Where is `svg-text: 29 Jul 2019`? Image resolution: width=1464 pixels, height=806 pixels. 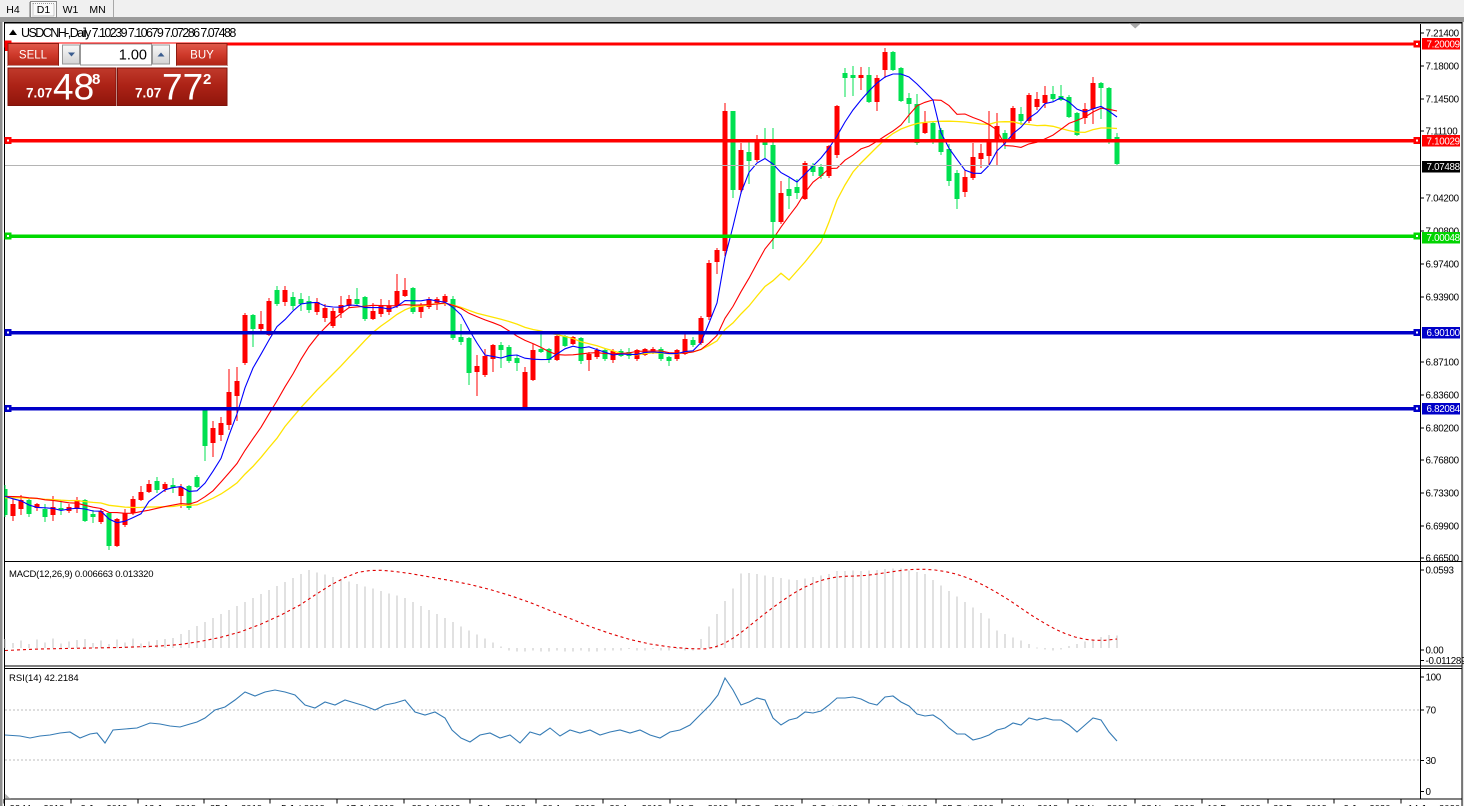
svg-text: 29 Jul 2019 is located at coordinates (435, 805).